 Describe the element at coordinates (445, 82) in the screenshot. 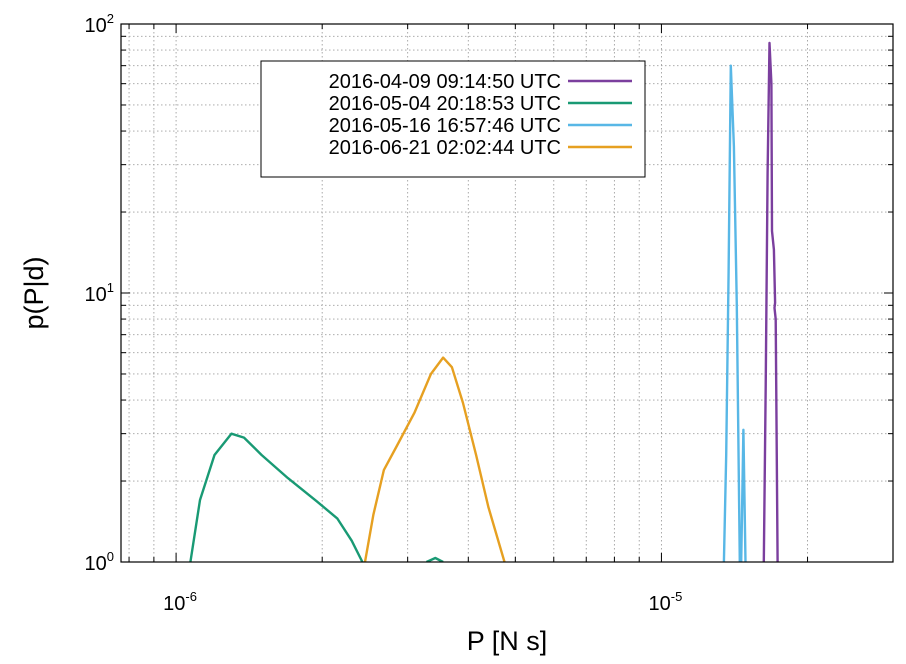

I see `legend-label: 2016-04-09 09:14:50 UTC` at that location.